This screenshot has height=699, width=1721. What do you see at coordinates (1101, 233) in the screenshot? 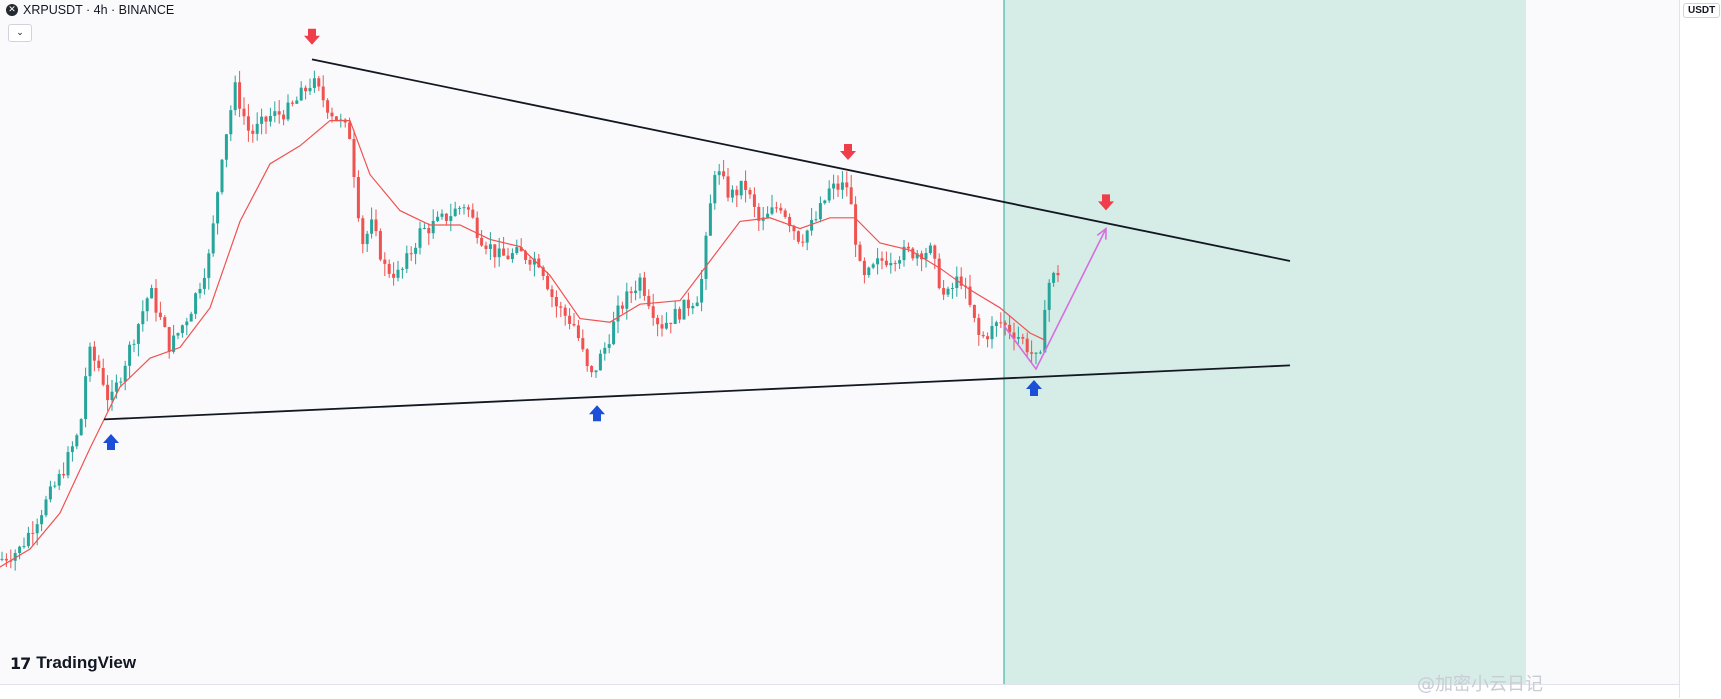
I see `projection-arrowhead` at bounding box center [1101, 233].